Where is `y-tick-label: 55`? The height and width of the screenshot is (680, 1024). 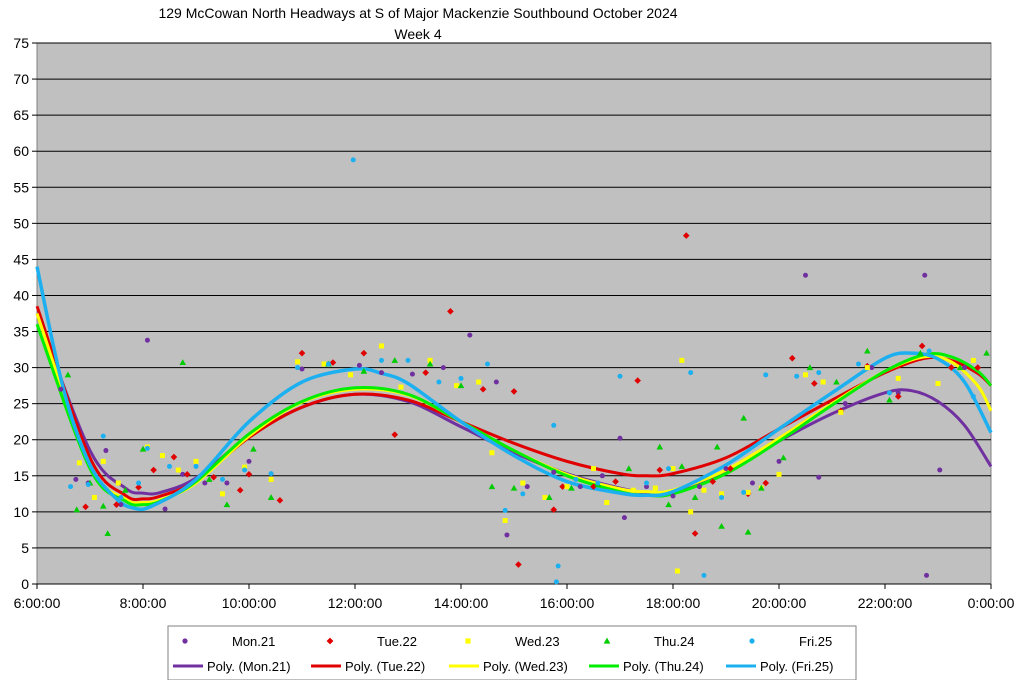
y-tick-label: 55 is located at coordinates (21, 187).